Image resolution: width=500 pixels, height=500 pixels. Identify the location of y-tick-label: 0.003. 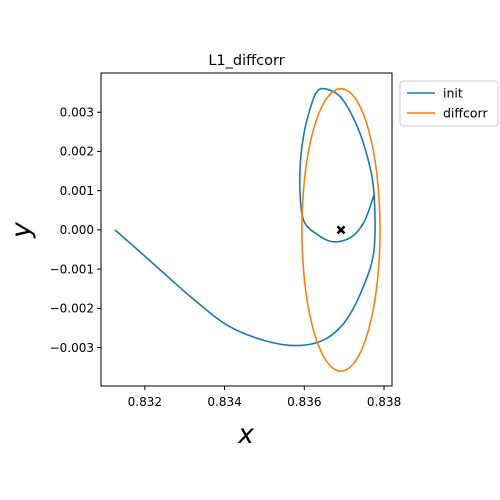
(77, 113).